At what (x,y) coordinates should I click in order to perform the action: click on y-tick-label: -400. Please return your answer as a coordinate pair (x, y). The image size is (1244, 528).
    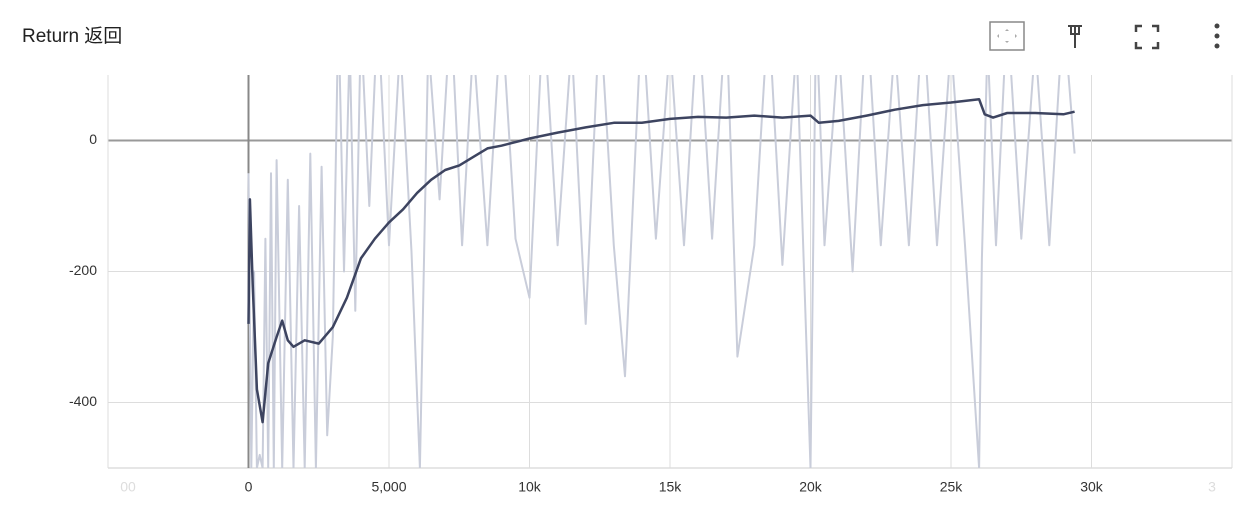
    Looking at the image, I should click on (83, 401).